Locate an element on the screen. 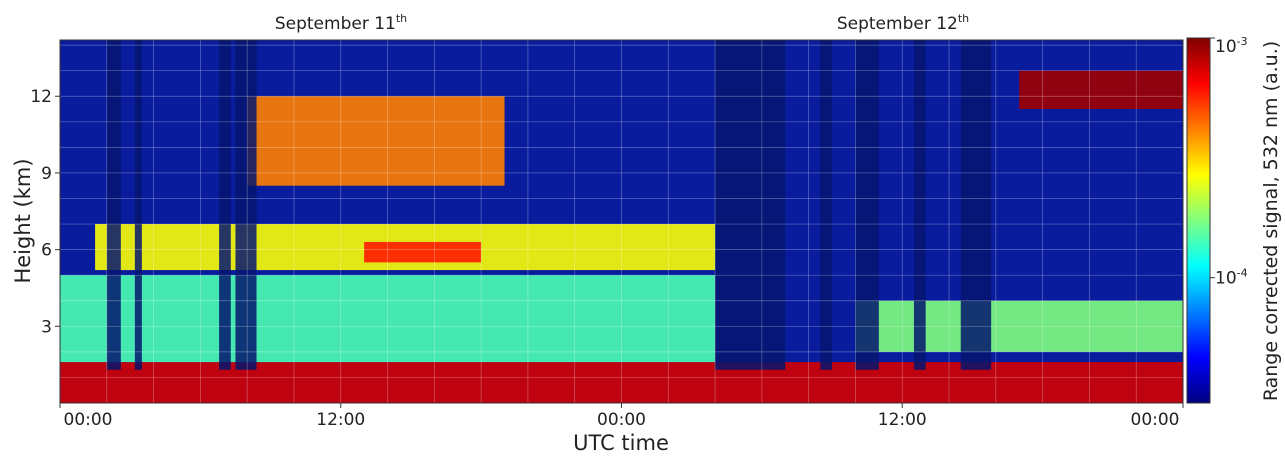  x-axis-label: UTC time is located at coordinates (621, 443).